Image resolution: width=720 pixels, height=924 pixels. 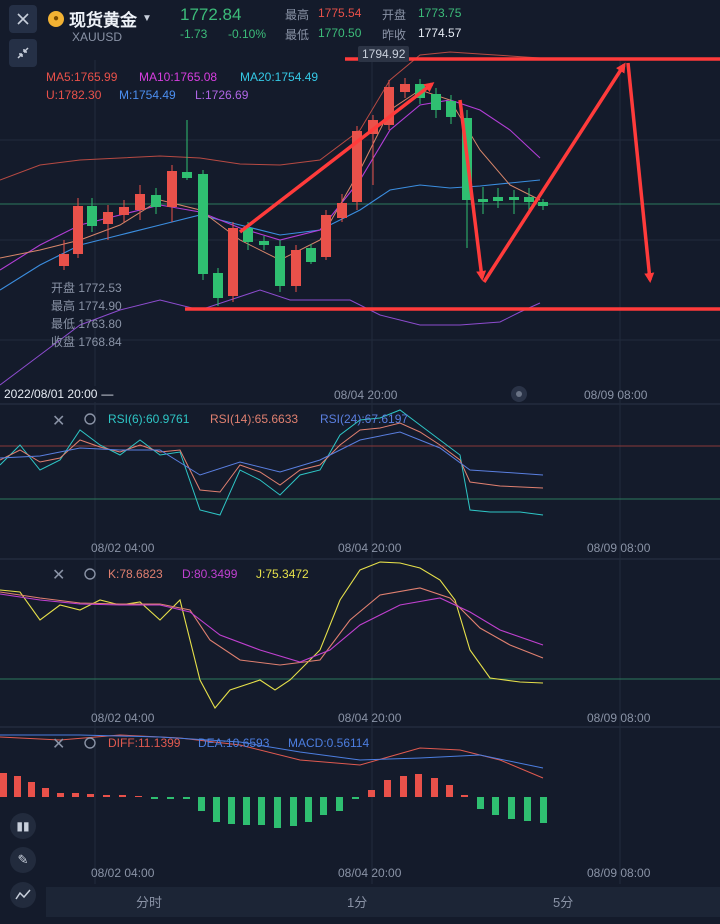 I want to click on macd-value-label: MACD:0.56114, so click(x=329, y=743).